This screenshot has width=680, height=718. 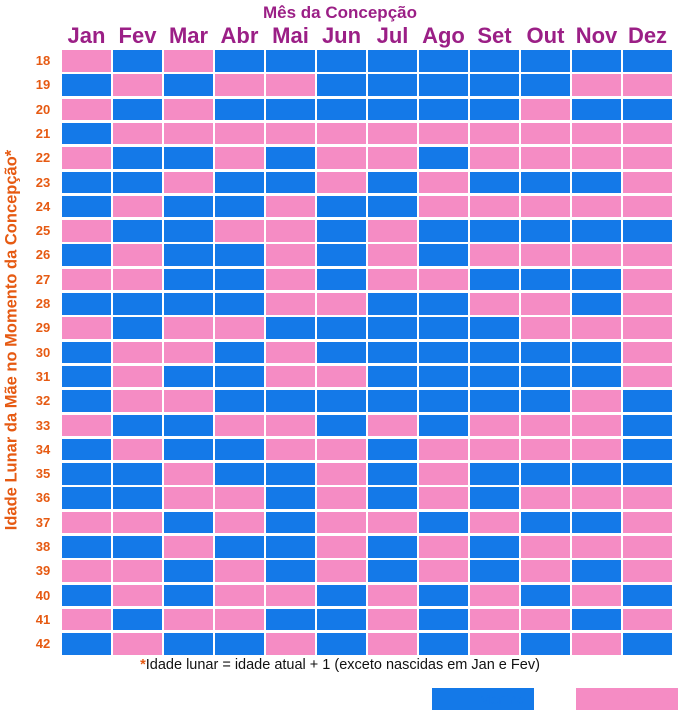 What do you see at coordinates (43, 474) in the screenshot?
I see `age-label: 35` at bounding box center [43, 474].